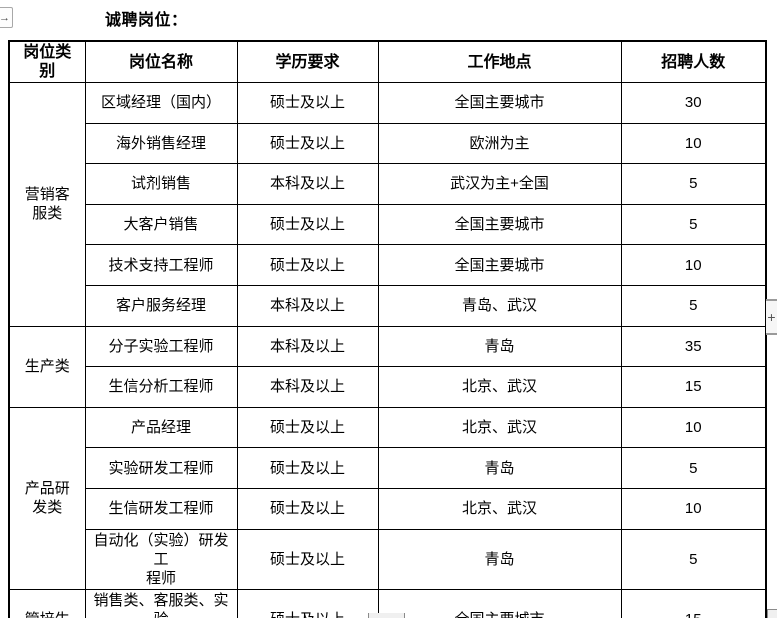 This screenshot has width=777, height=618. Describe the element at coordinates (47, 61) in the screenshot. I see `header-category: 岗位类 别` at that location.